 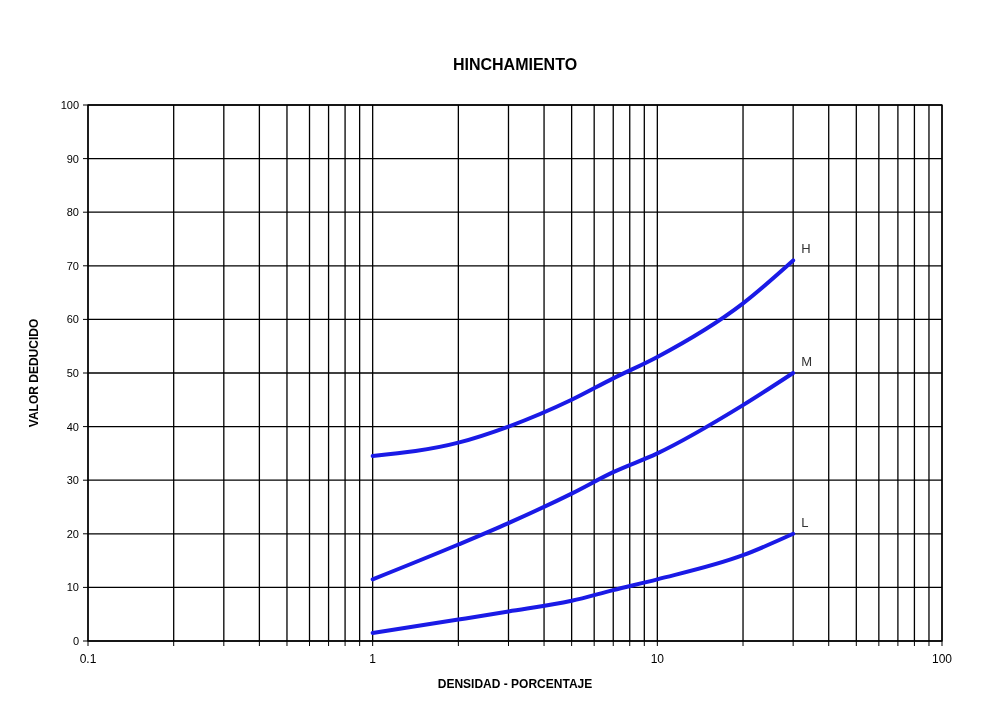 I want to click on x-tick-label: 100, so click(x=942, y=659).